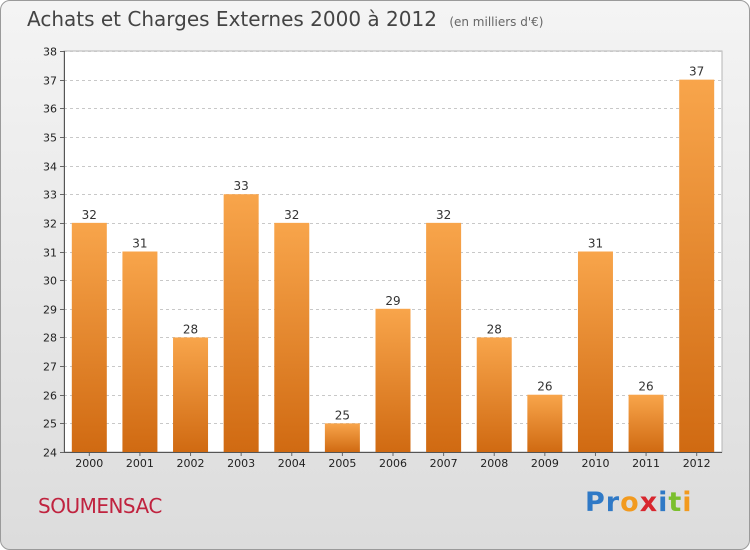 Image resolution: width=750 pixels, height=550 pixels. What do you see at coordinates (342, 463) in the screenshot?
I see `x-tick-label: 2005` at bounding box center [342, 463].